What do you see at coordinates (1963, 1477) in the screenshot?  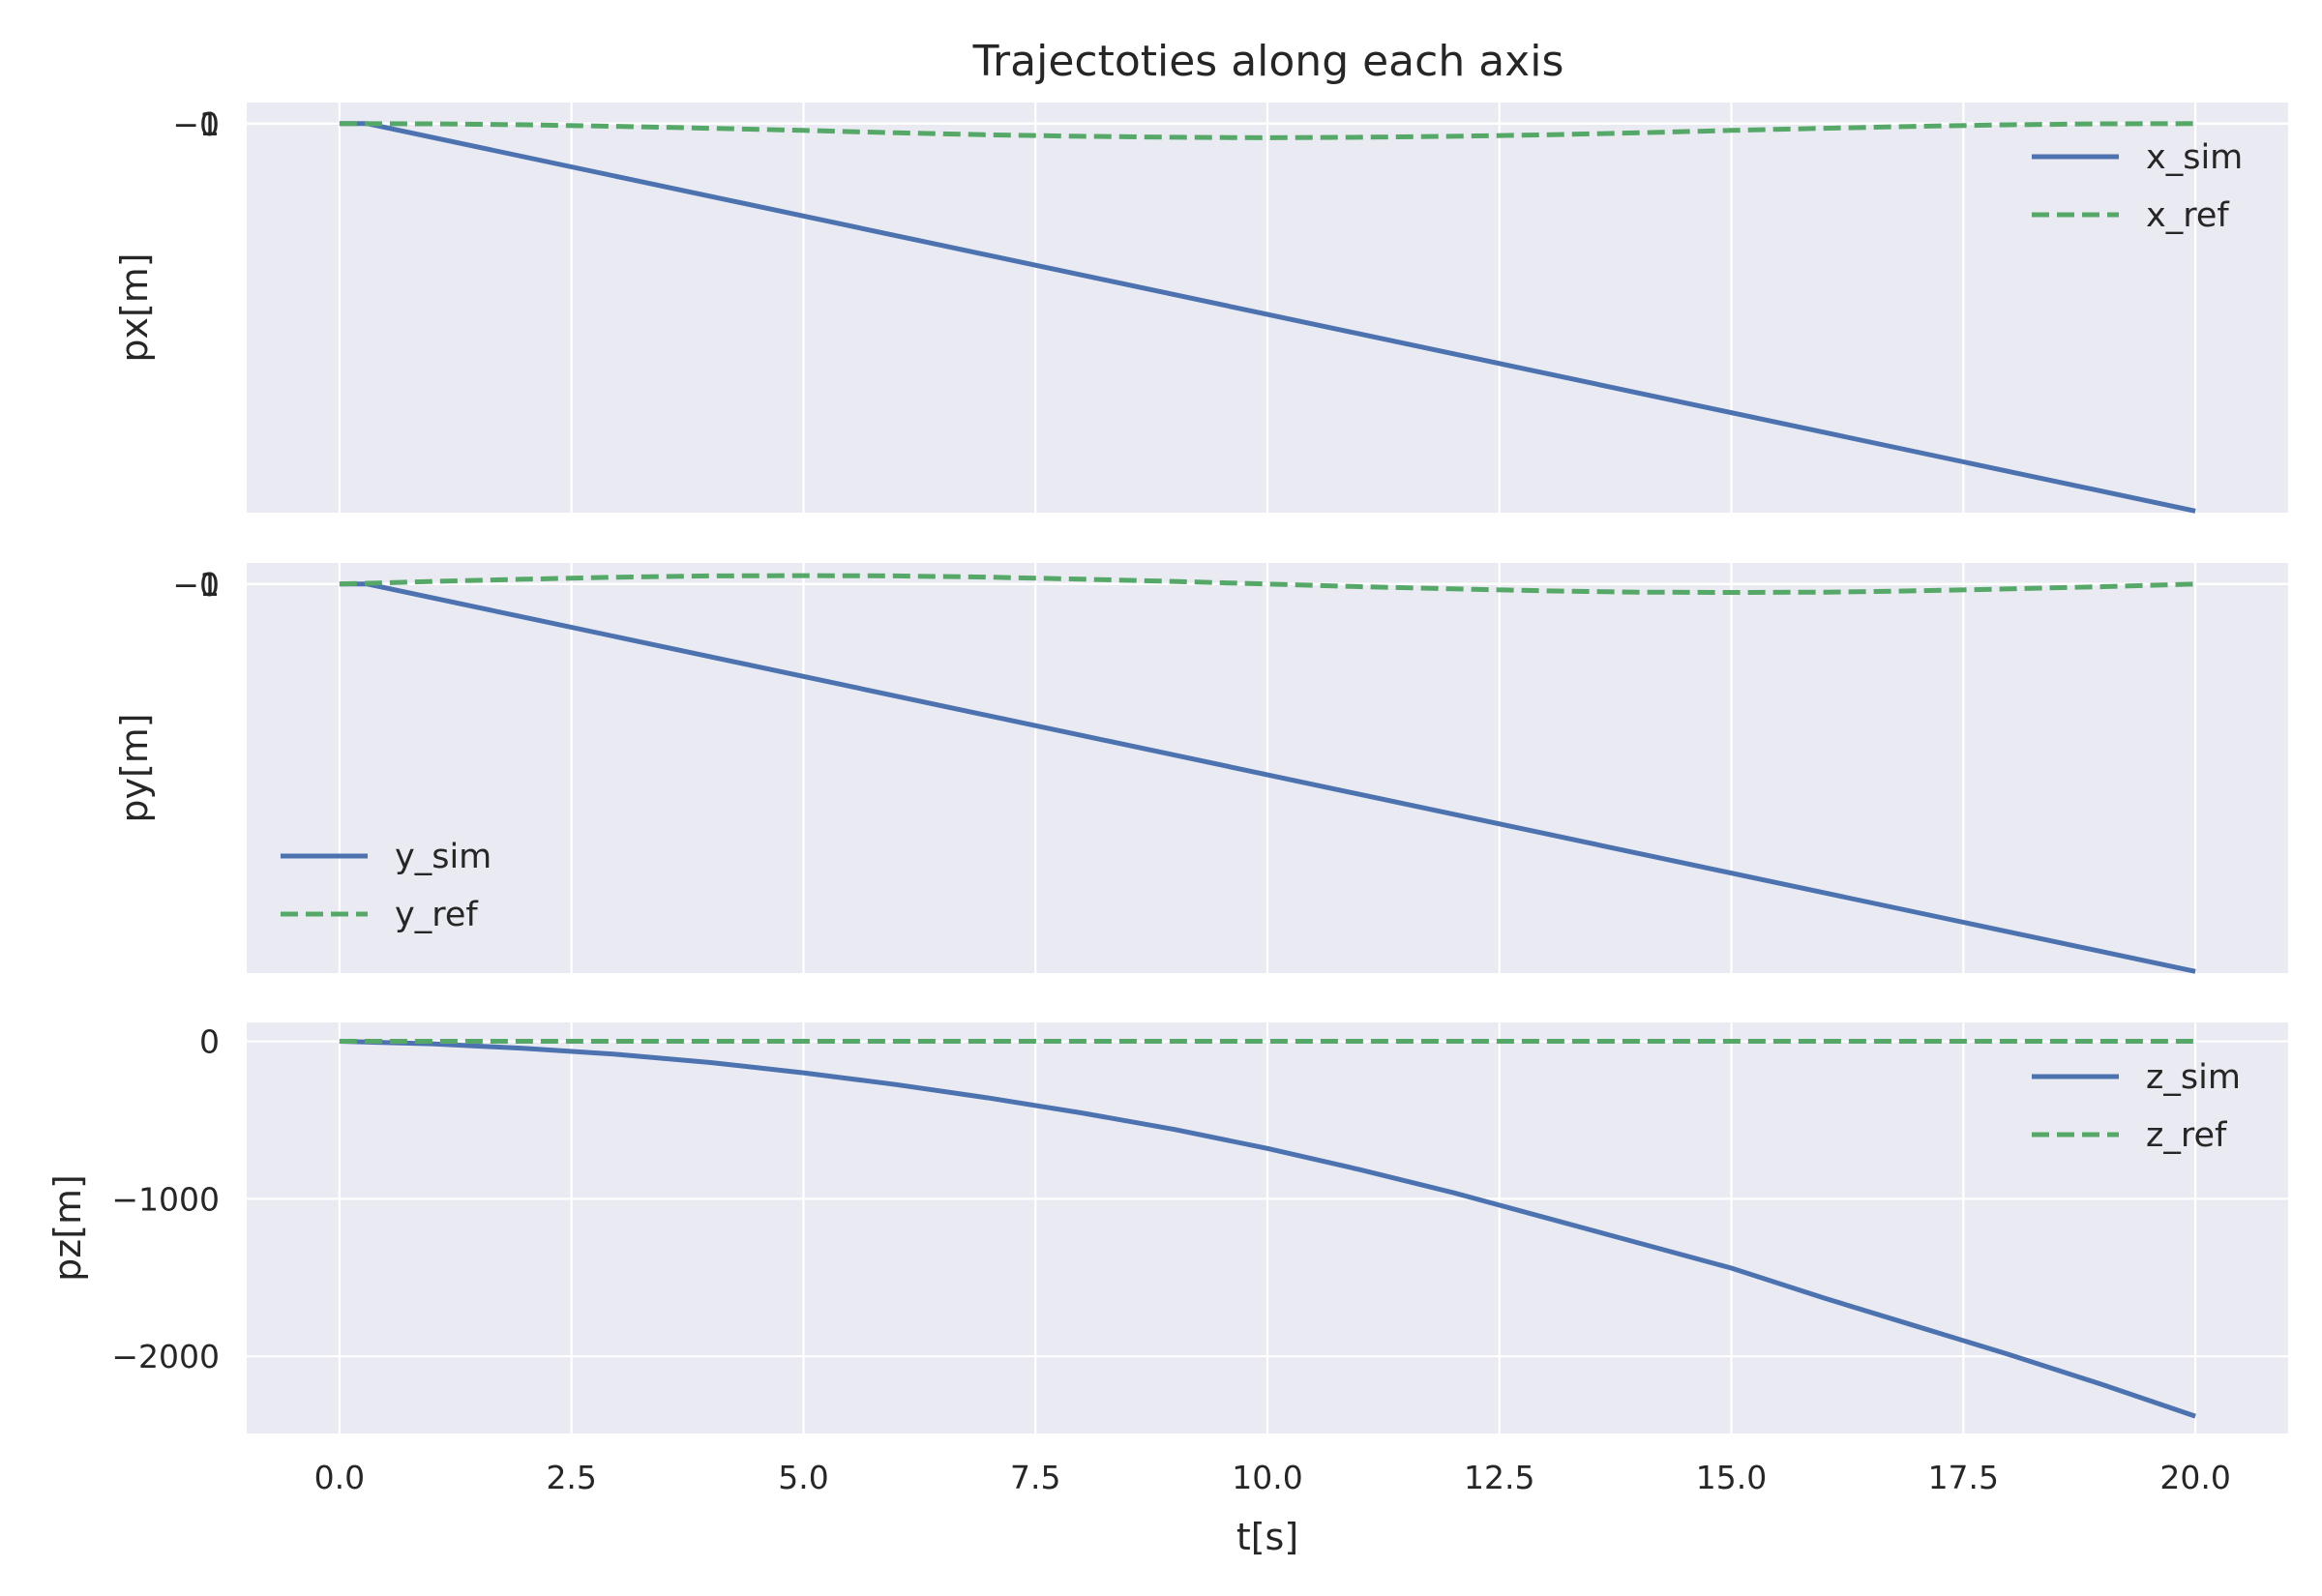 I see `x-tick-label: 17.5` at bounding box center [1963, 1477].